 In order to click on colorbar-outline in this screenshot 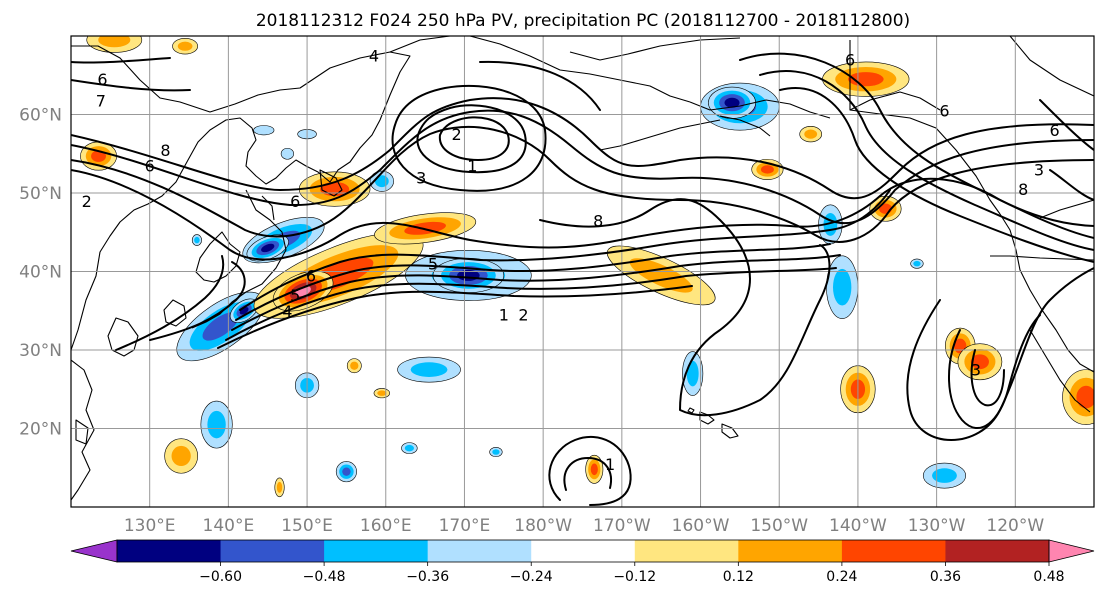, I will do `click(583, 551)`.